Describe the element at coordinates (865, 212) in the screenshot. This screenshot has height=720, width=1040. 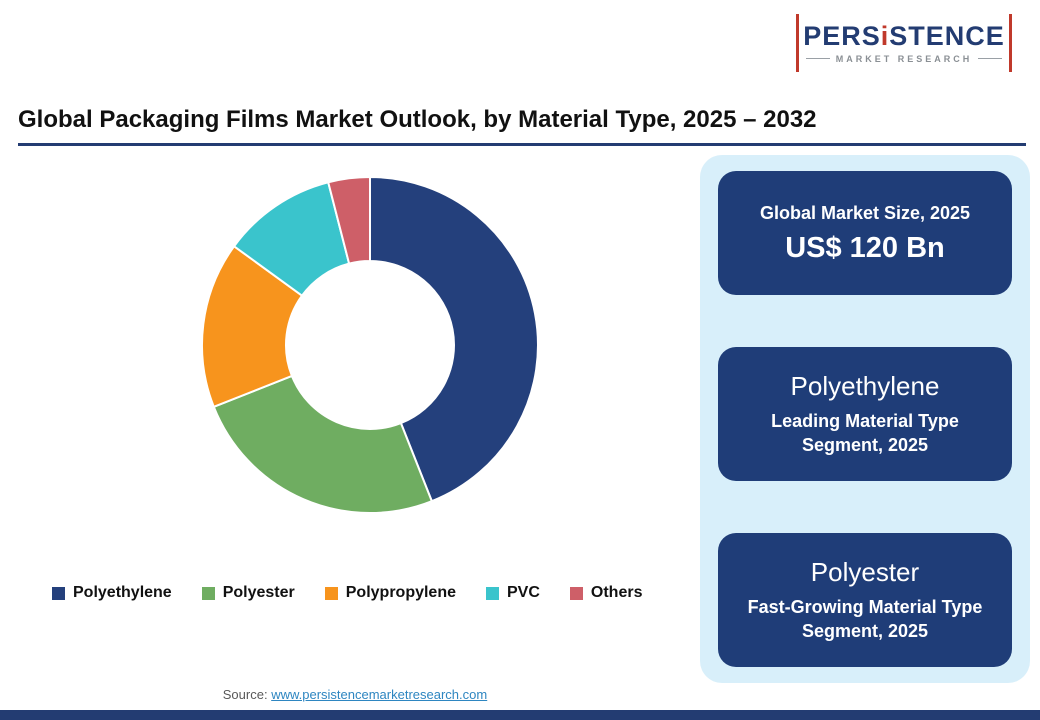
I see `market-size-label: Global Market Size, 2025` at that location.